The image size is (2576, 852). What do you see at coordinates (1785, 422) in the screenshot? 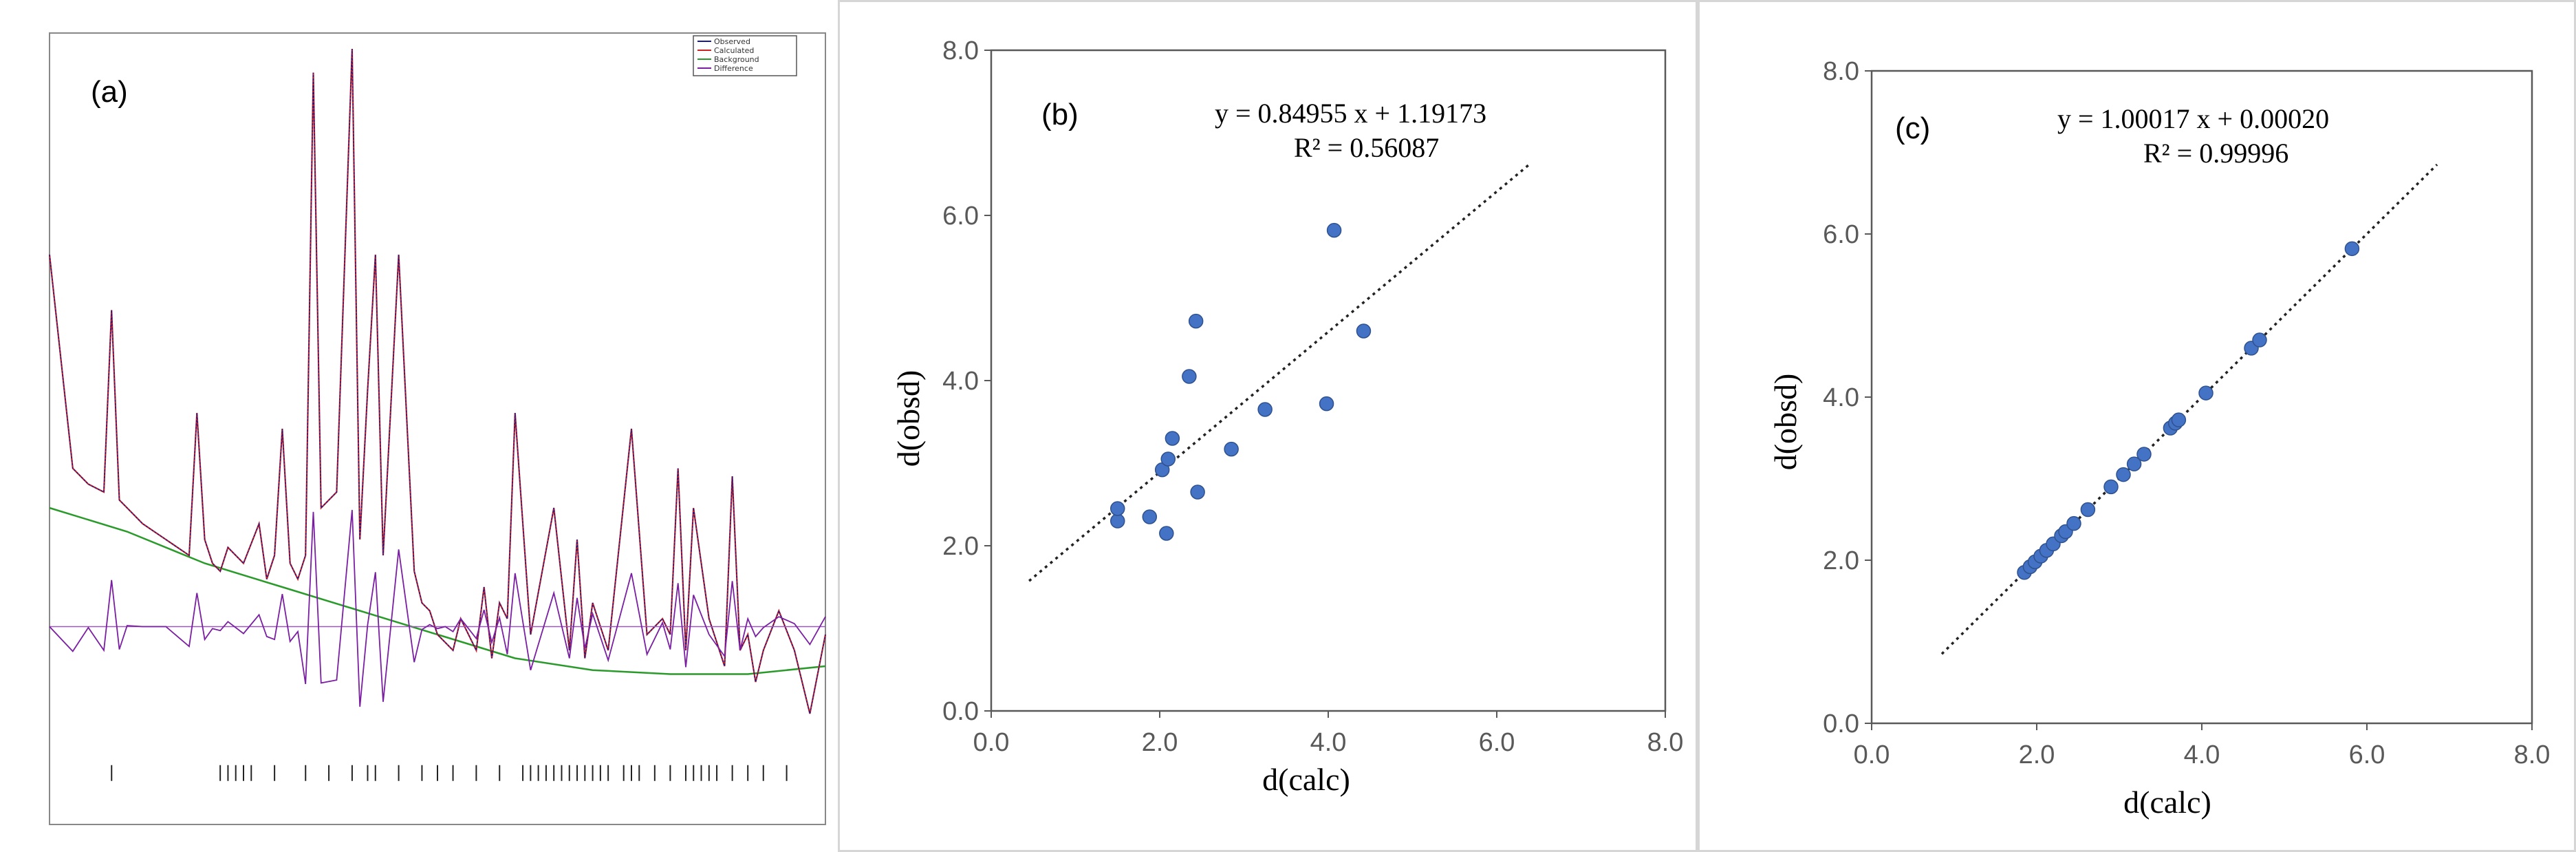
I see `y-axis-label-c: d(obsd)` at bounding box center [1785, 422].